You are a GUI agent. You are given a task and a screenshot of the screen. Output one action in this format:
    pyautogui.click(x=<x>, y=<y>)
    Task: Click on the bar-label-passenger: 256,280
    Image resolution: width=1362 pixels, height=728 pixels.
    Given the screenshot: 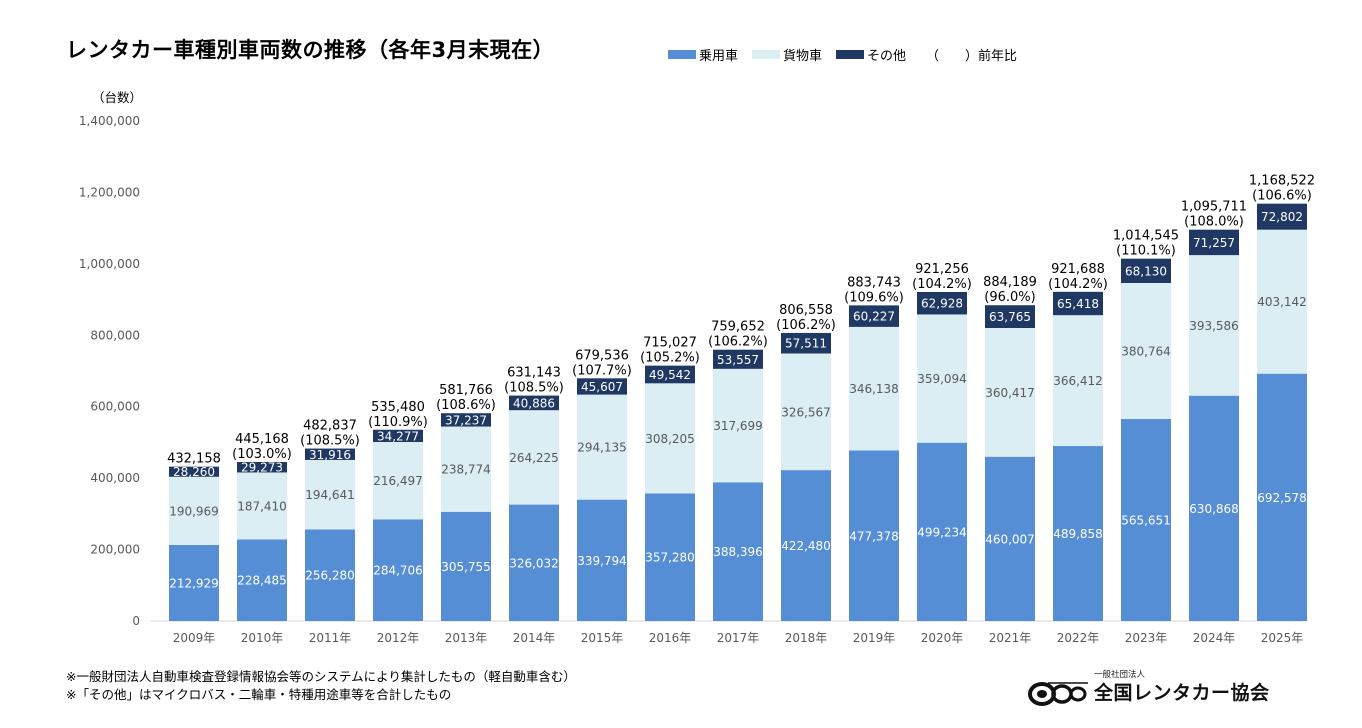 What is the action you would take?
    pyautogui.click(x=330, y=576)
    